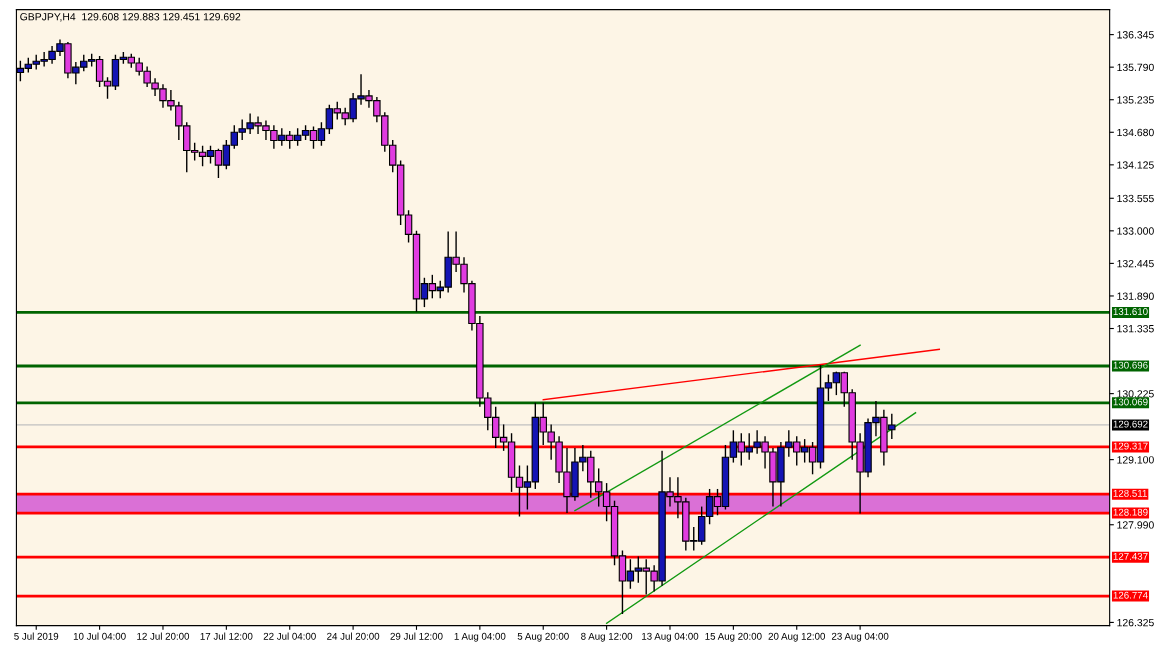  I want to click on x-tick-label: 10 Jul 04:00, so click(99, 636).